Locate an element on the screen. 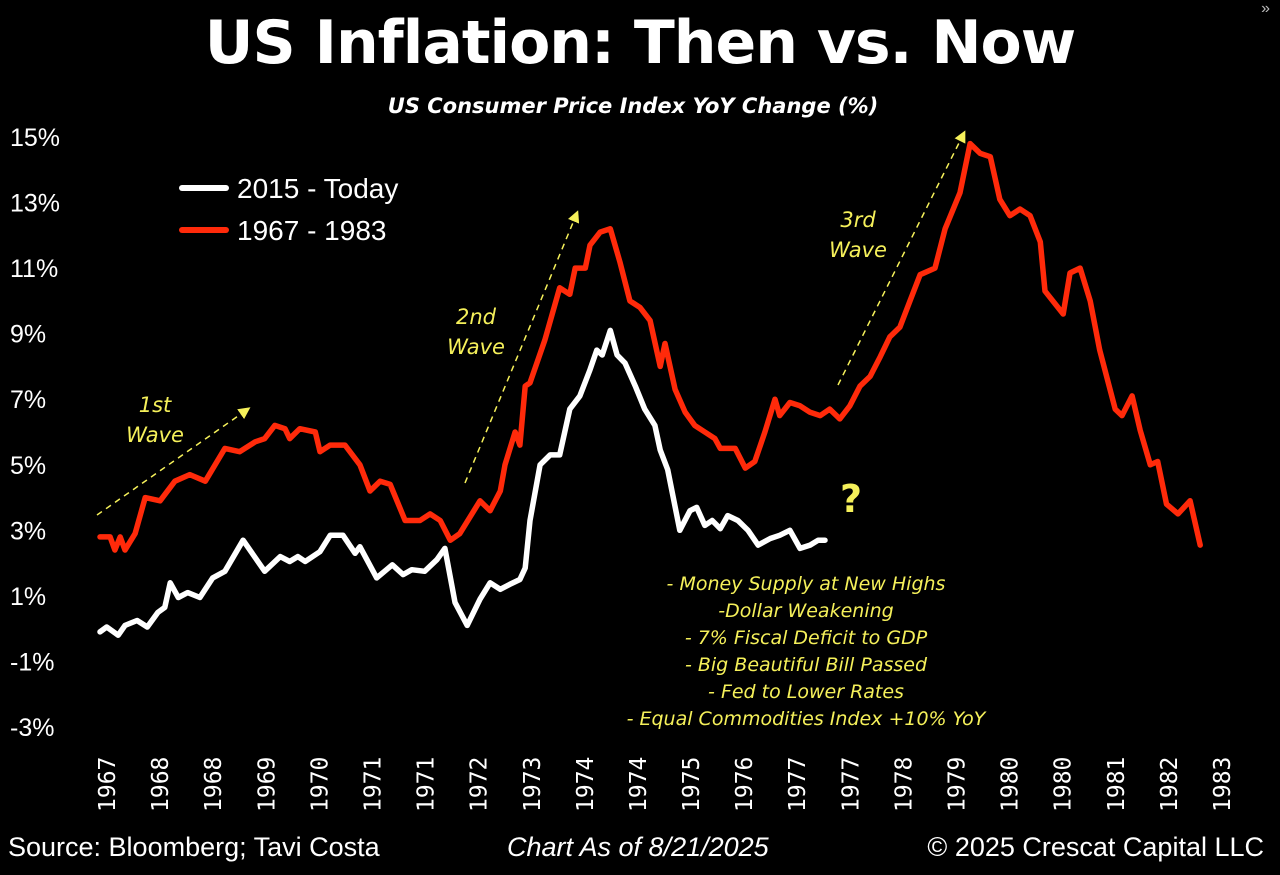 This screenshot has height=875, width=1280. y-tick-label: 7% is located at coordinates (28, 400).